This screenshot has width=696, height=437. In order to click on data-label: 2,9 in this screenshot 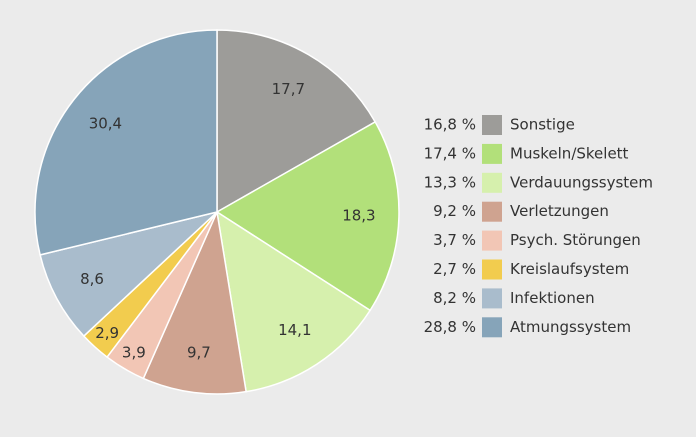, I will do `click(107, 333)`.